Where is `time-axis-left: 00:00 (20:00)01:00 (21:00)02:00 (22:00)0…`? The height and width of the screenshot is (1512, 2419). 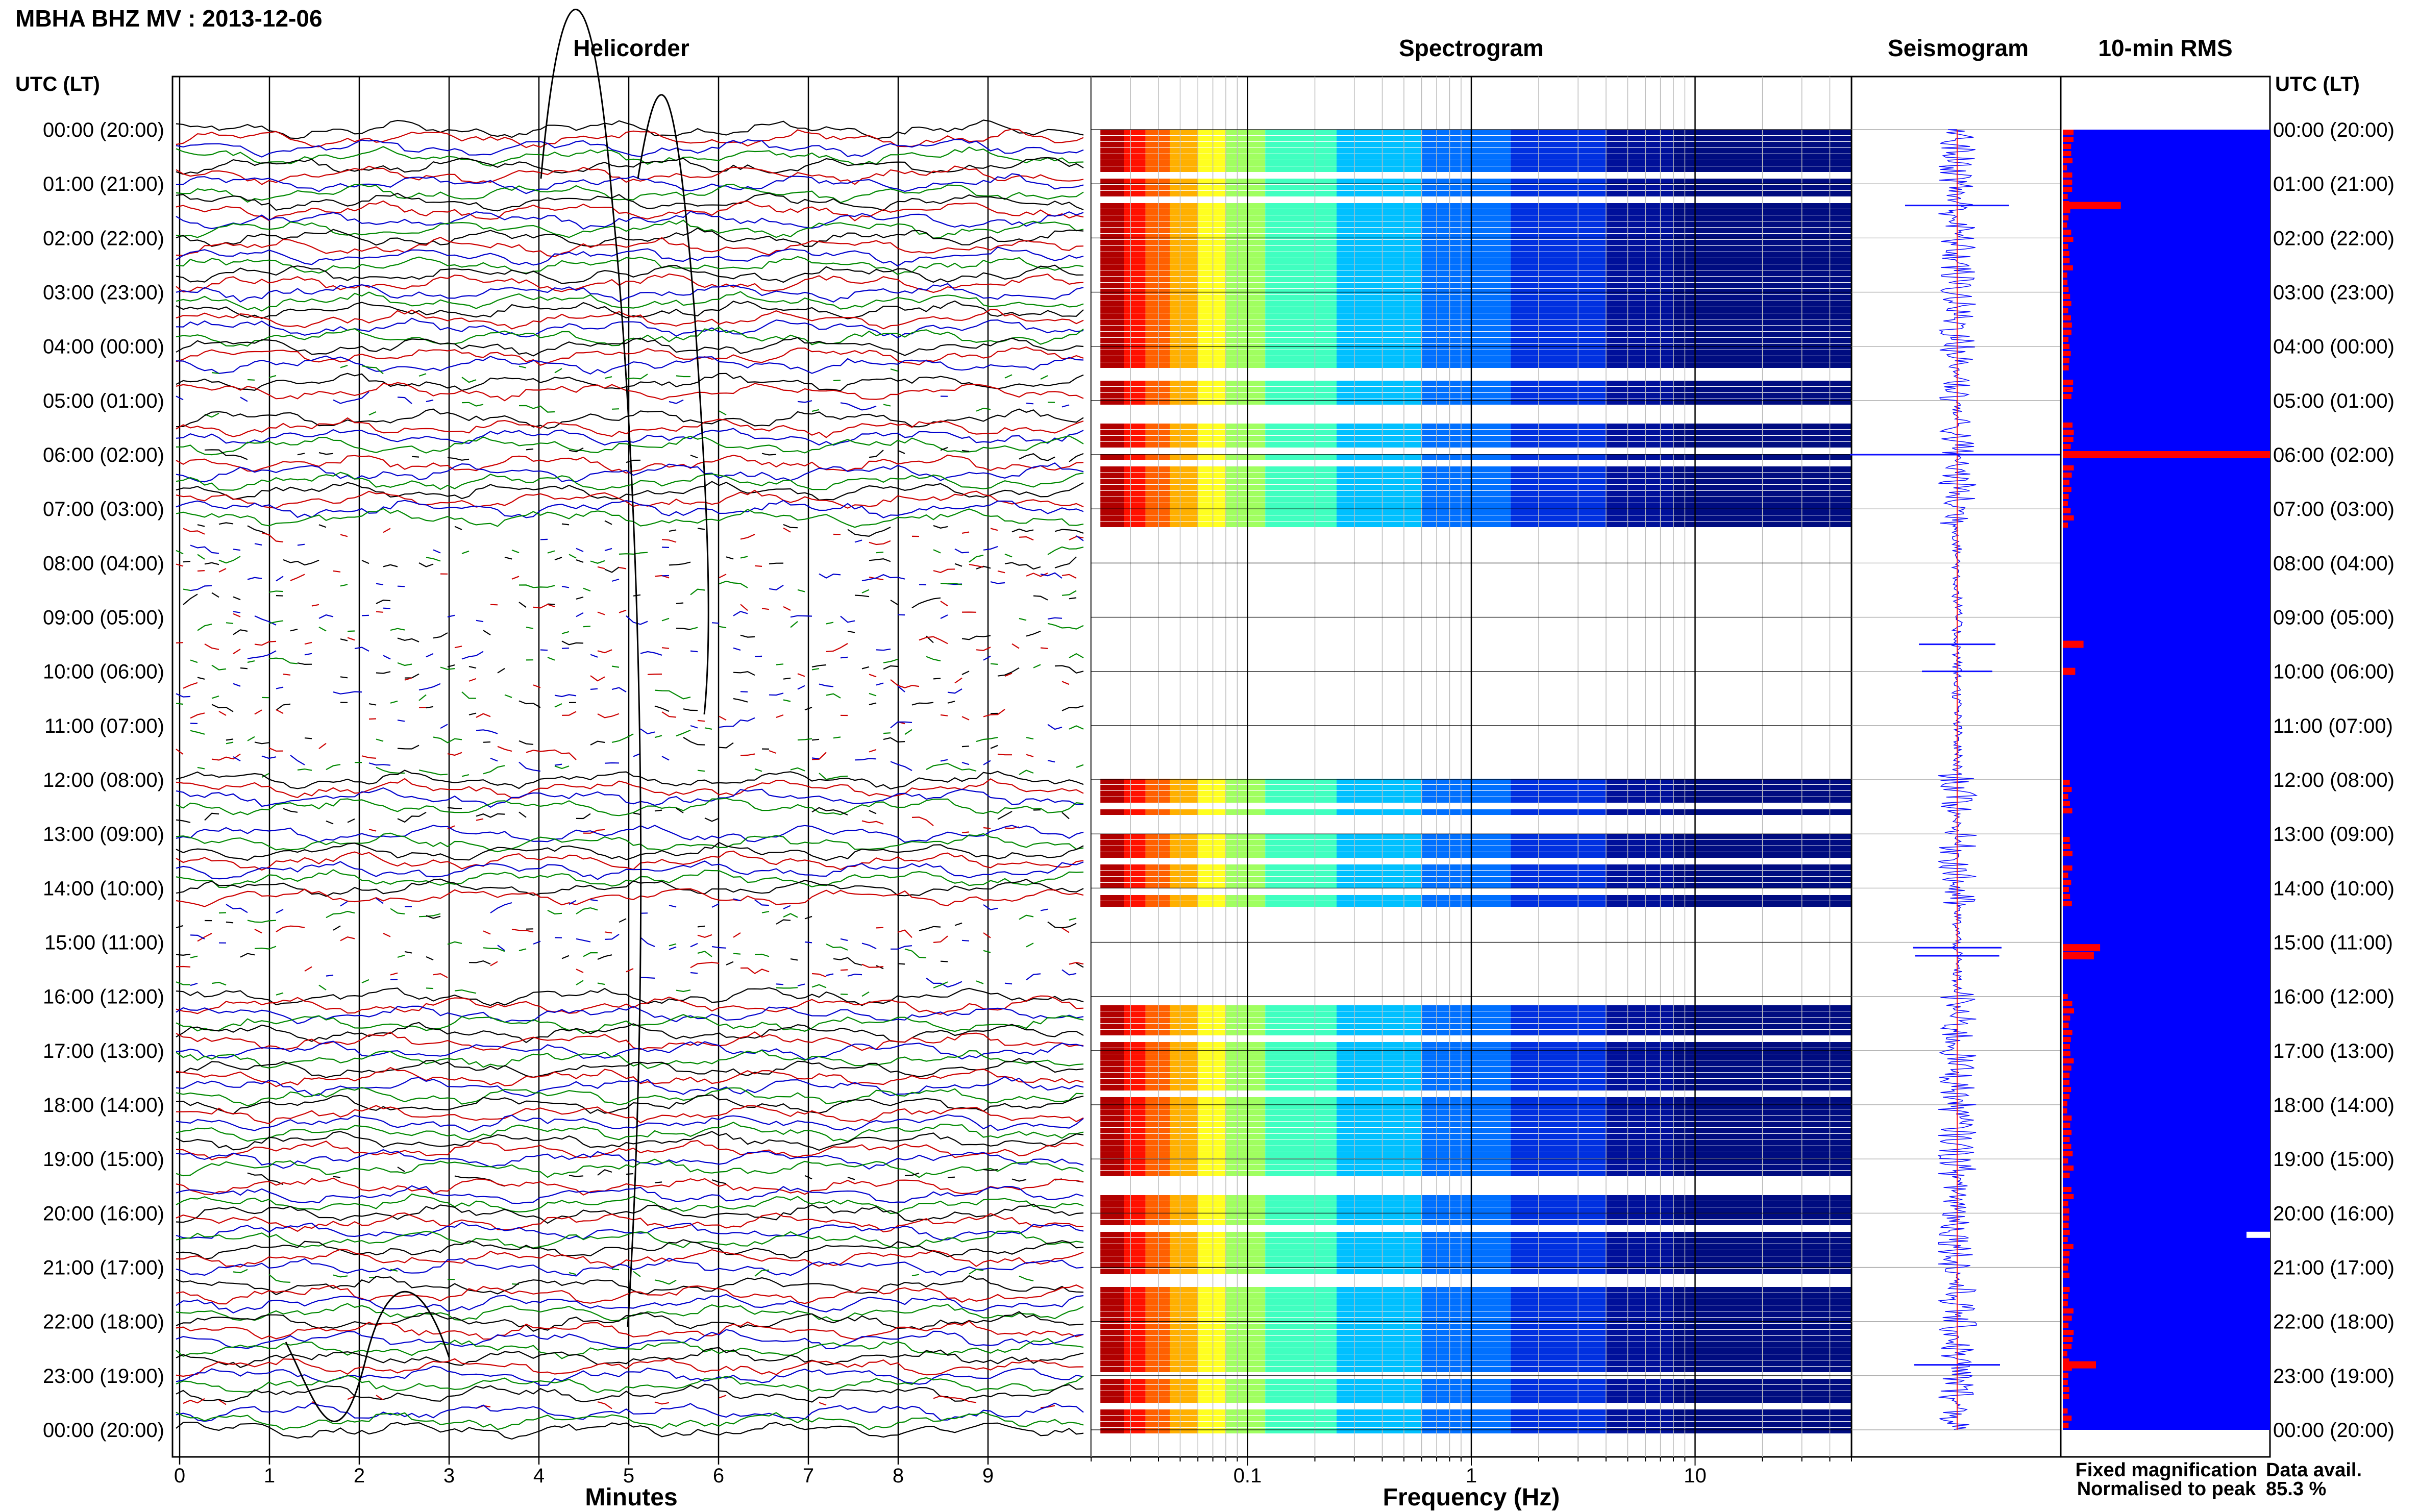
time-axis-left: 00:00 (20:00)01:00 (21:00)02:00 (22:00)0… is located at coordinates (103, 780).